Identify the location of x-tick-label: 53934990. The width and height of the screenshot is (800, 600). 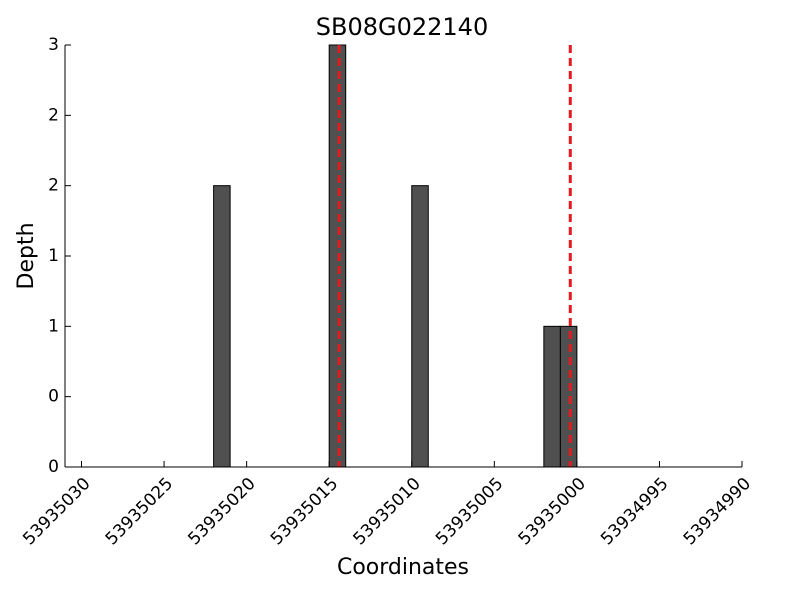
(717, 511).